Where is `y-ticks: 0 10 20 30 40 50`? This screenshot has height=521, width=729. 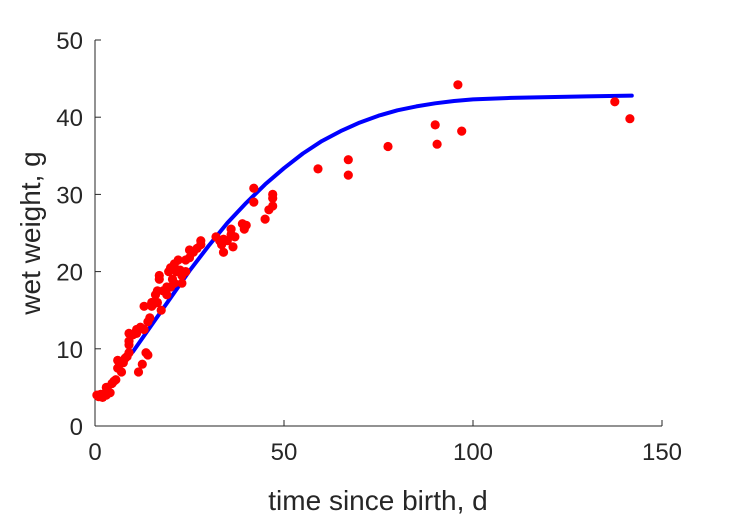 y-ticks: 0 10 20 30 40 50 is located at coordinates (78, 234).